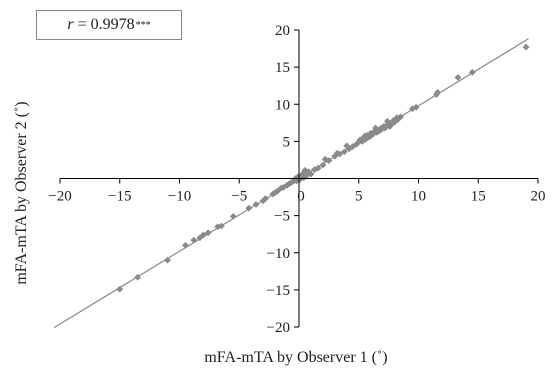 The width and height of the screenshot is (555, 375). Describe the element at coordinates (59, 197) in the screenshot. I see `x-tick-label: −20` at that location.